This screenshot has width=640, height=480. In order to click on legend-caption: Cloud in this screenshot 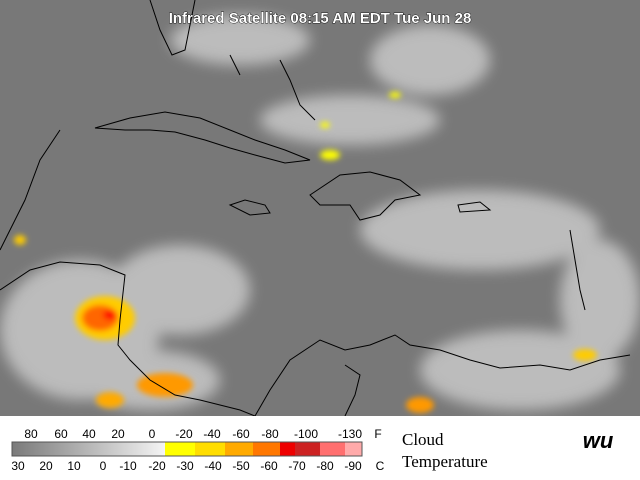, I will do `click(423, 439)`.